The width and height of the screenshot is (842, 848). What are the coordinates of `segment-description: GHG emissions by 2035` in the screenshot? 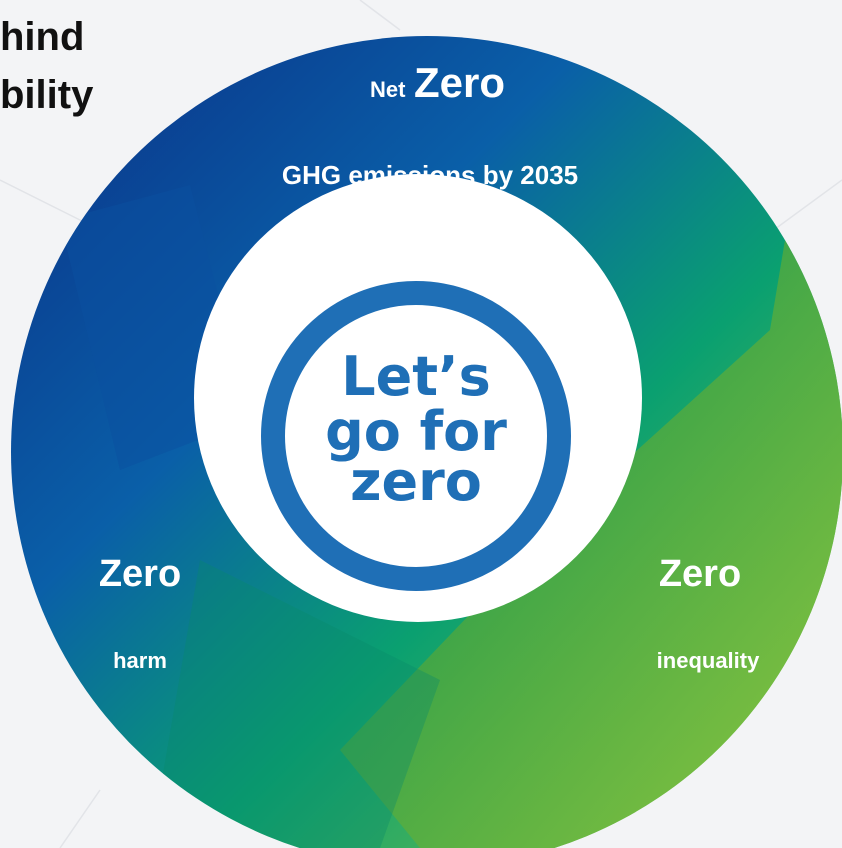 It's located at (430, 175).